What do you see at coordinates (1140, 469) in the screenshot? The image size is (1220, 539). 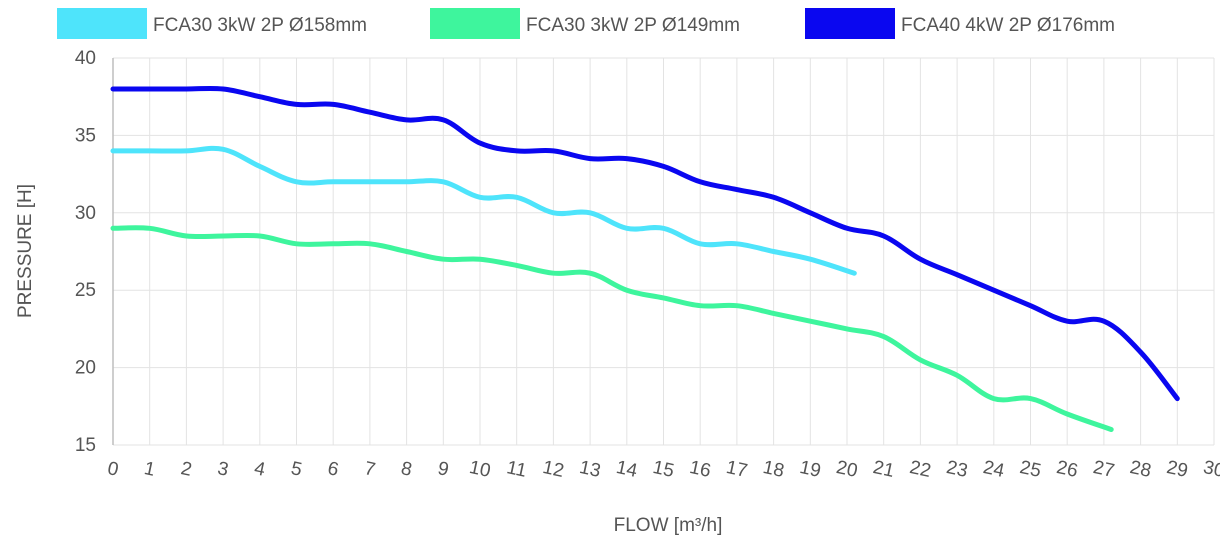 I see `x-tick-label: 28` at bounding box center [1140, 469].